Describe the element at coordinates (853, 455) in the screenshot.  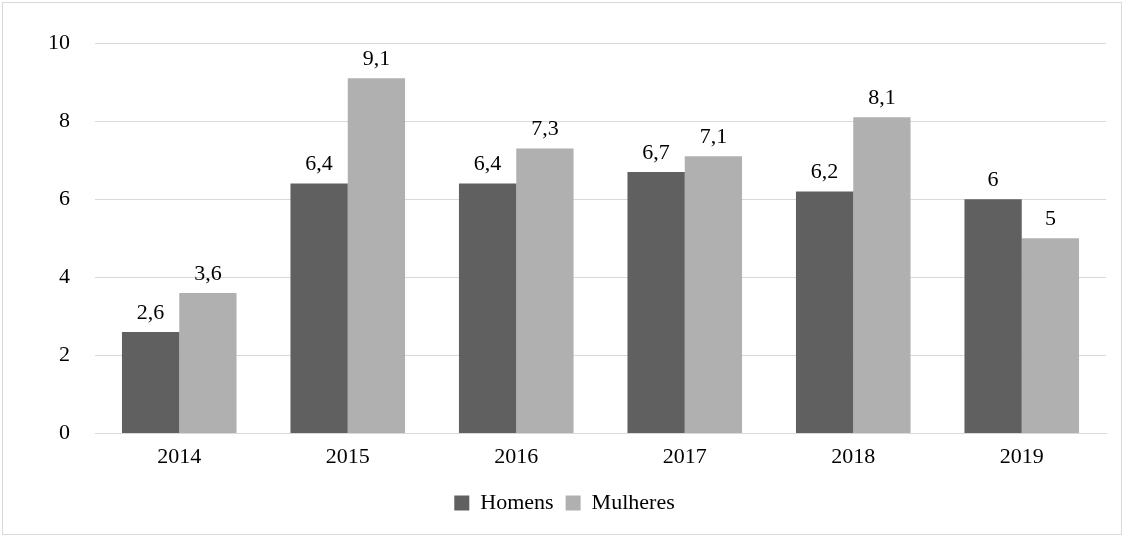
I see `x-tick-label: 2018` at that location.